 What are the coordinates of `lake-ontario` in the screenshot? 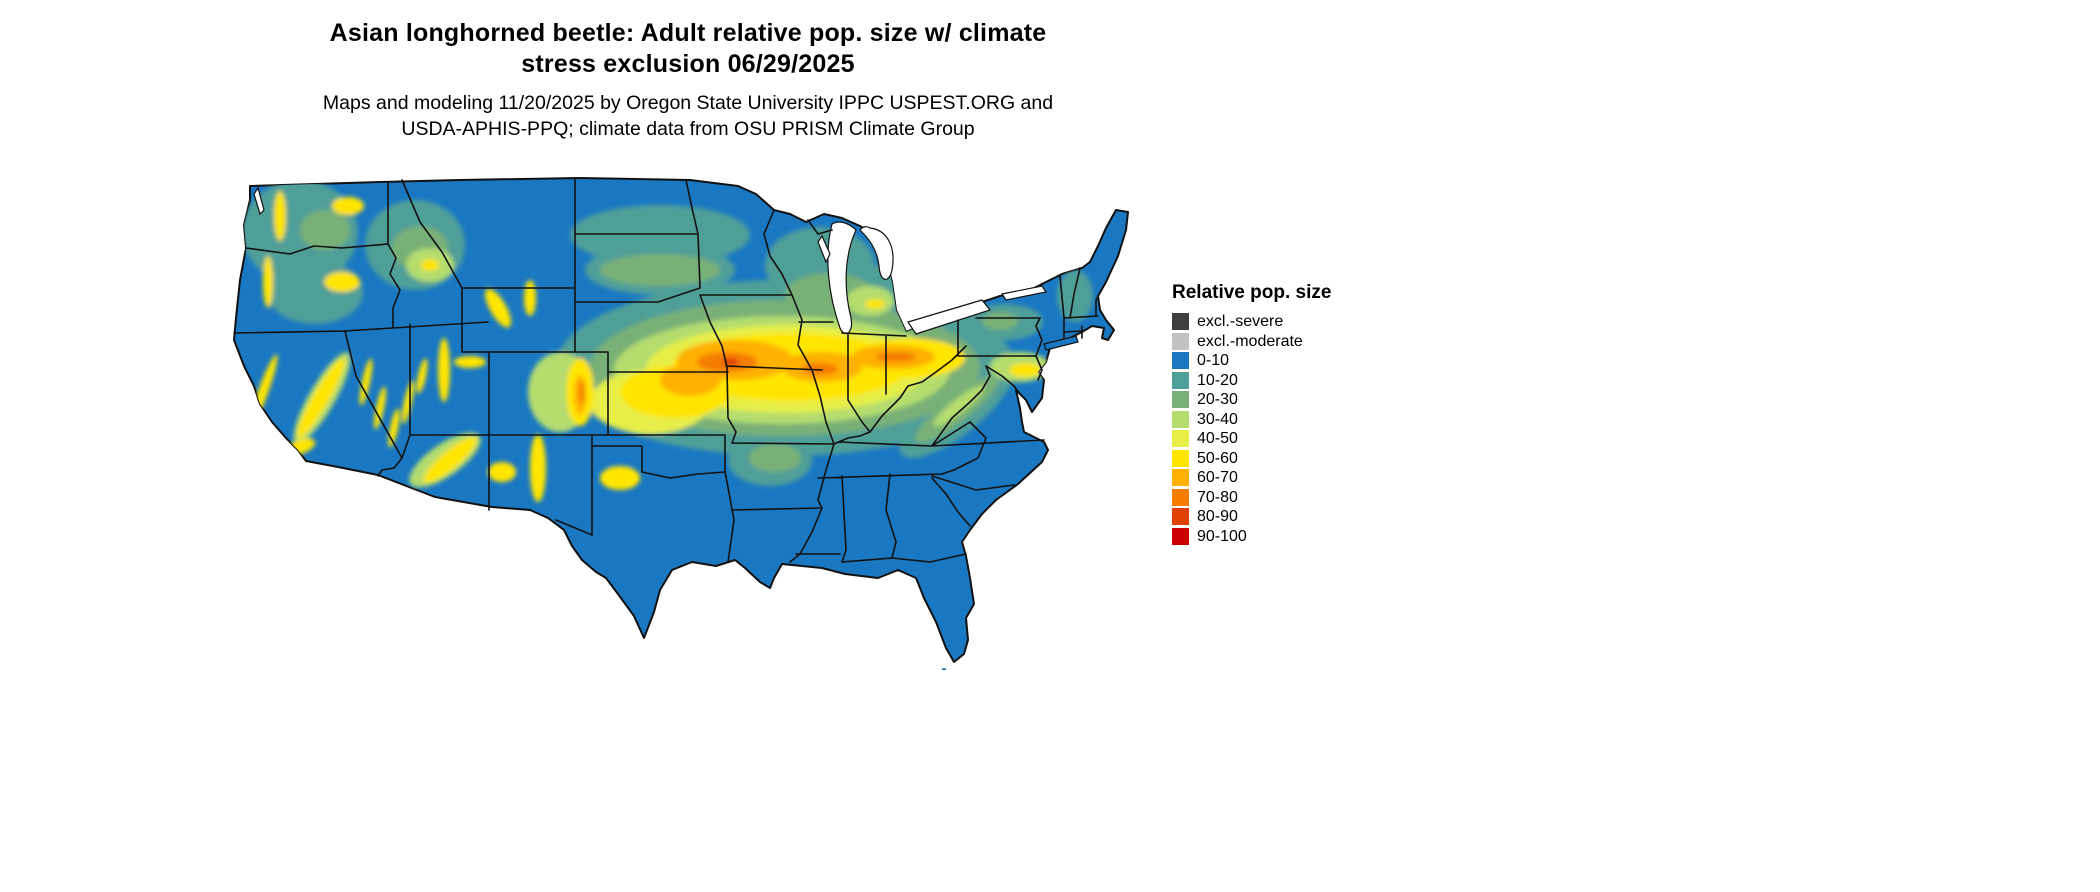 It's located at (1024, 293).